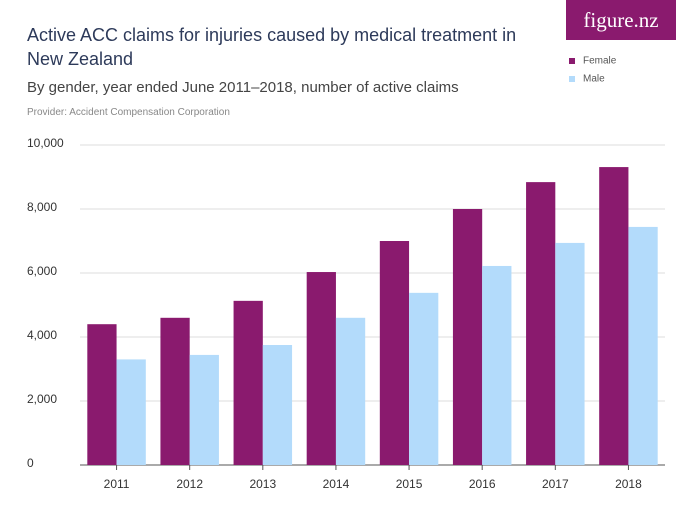 Image resolution: width=700 pixels, height=525 pixels. What do you see at coordinates (42, 399) in the screenshot?
I see `y-tick-label: 2,000` at bounding box center [42, 399].